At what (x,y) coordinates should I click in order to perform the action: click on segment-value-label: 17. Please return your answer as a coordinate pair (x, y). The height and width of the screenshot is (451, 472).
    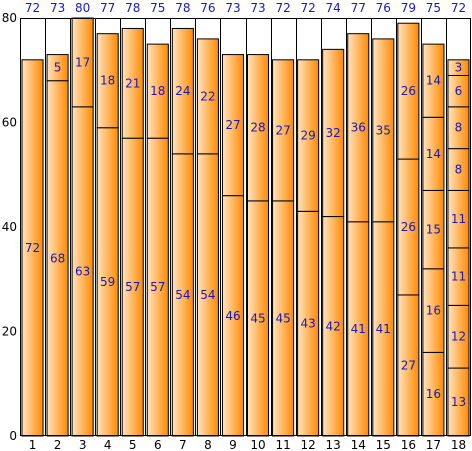
    Looking at the image, I should click on (82, 62).